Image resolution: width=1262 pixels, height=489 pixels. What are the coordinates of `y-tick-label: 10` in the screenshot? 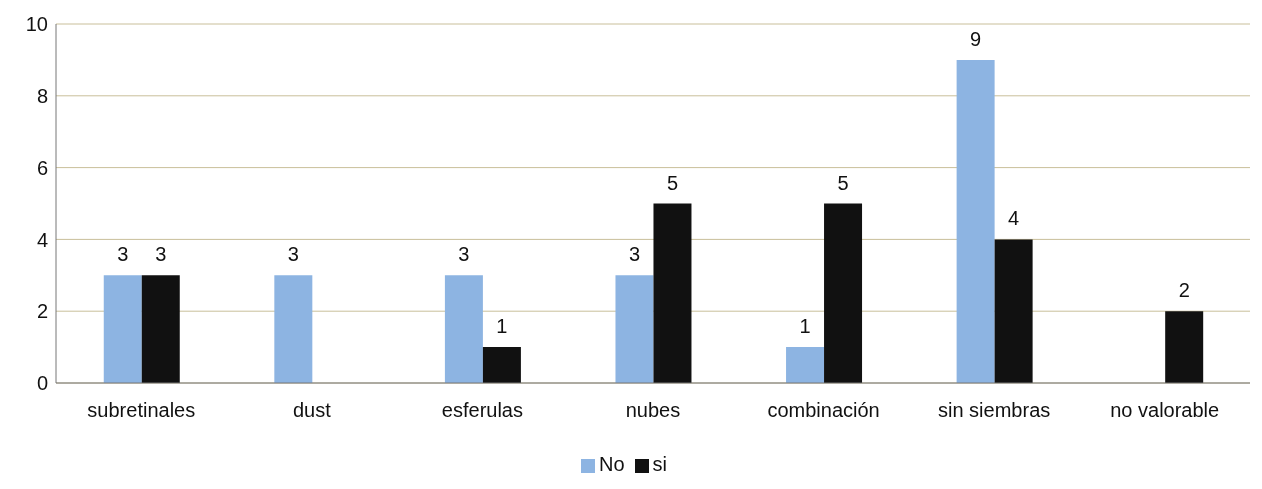 It's located at (36, 24).